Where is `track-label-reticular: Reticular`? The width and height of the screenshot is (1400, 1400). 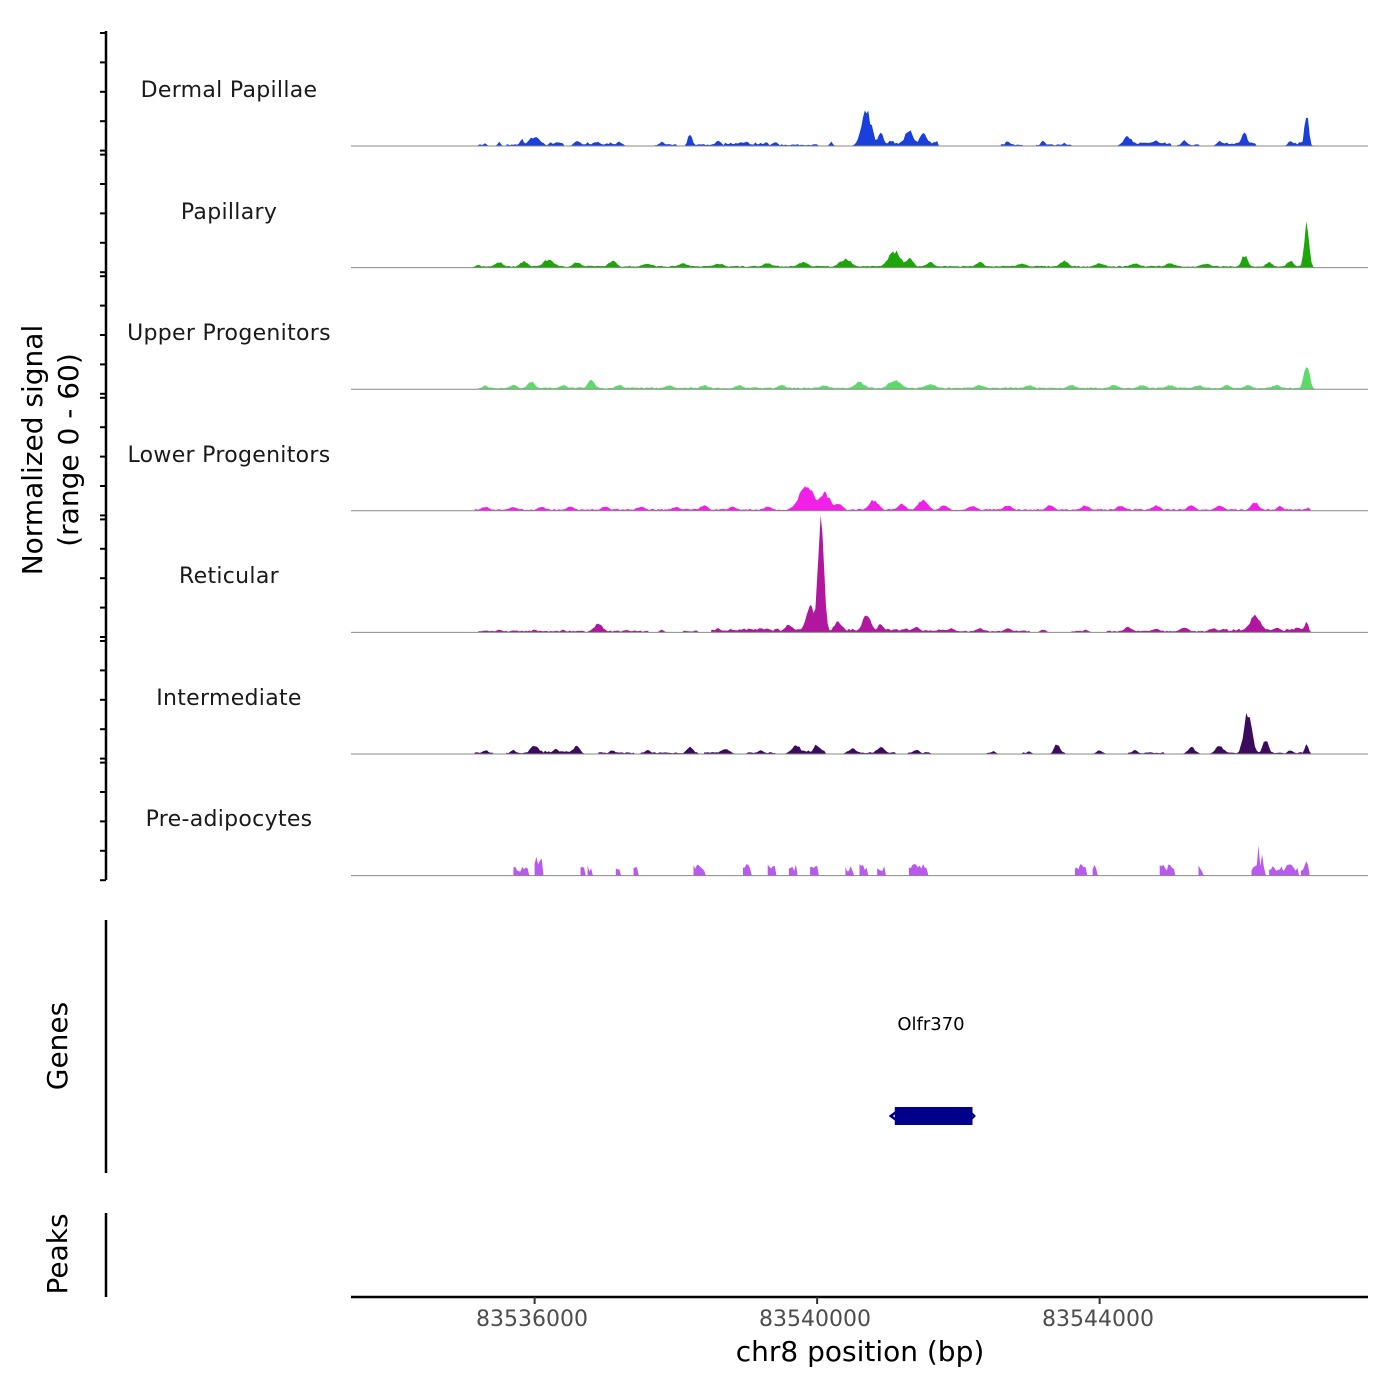 track-label-reticular: Reticular is located at coordinates (229, 576).